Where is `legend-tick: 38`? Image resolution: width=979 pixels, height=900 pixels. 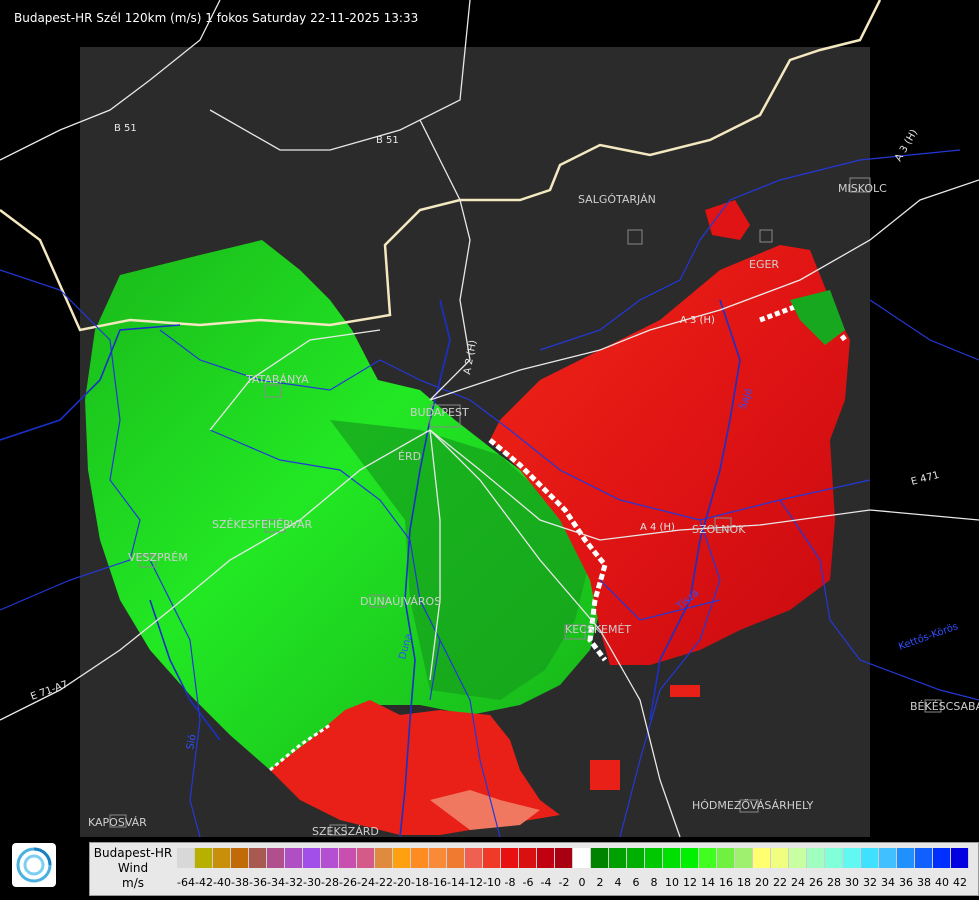 legend-tick: 38 is located at coordinates (924, 882).